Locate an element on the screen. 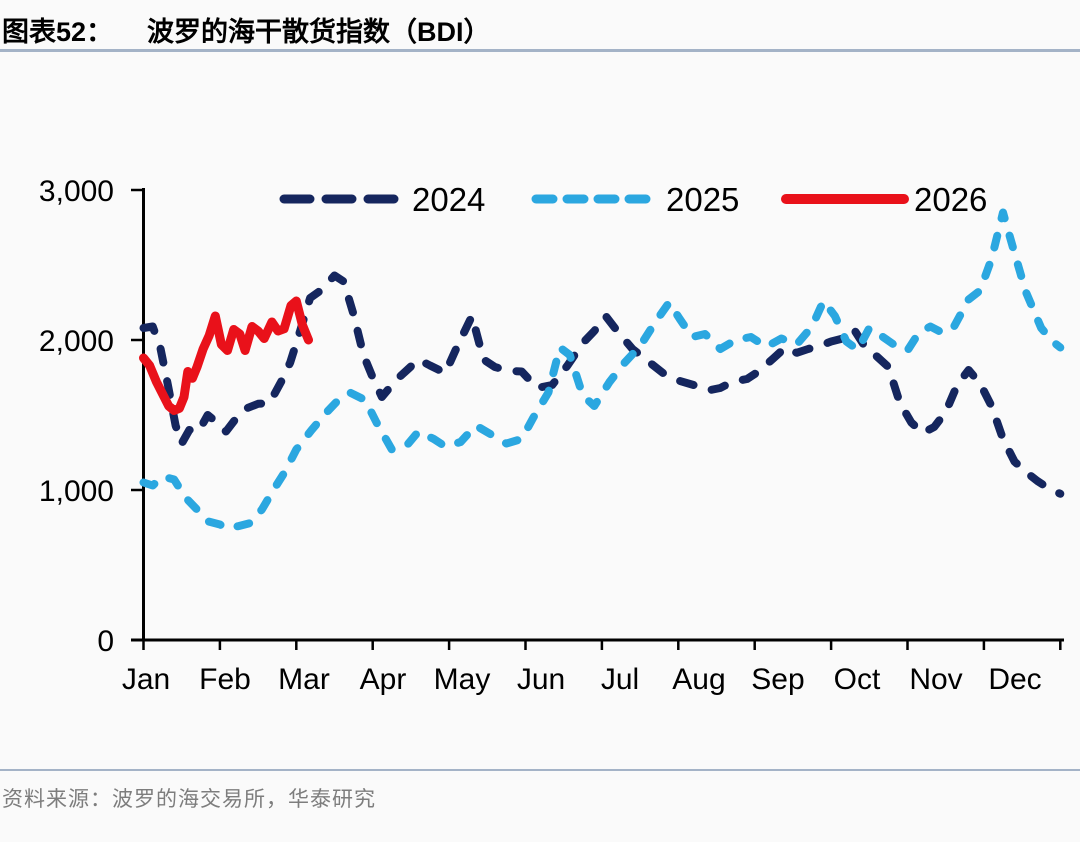  legend-label-2024: 2024 is located at coordinates (448, 199).